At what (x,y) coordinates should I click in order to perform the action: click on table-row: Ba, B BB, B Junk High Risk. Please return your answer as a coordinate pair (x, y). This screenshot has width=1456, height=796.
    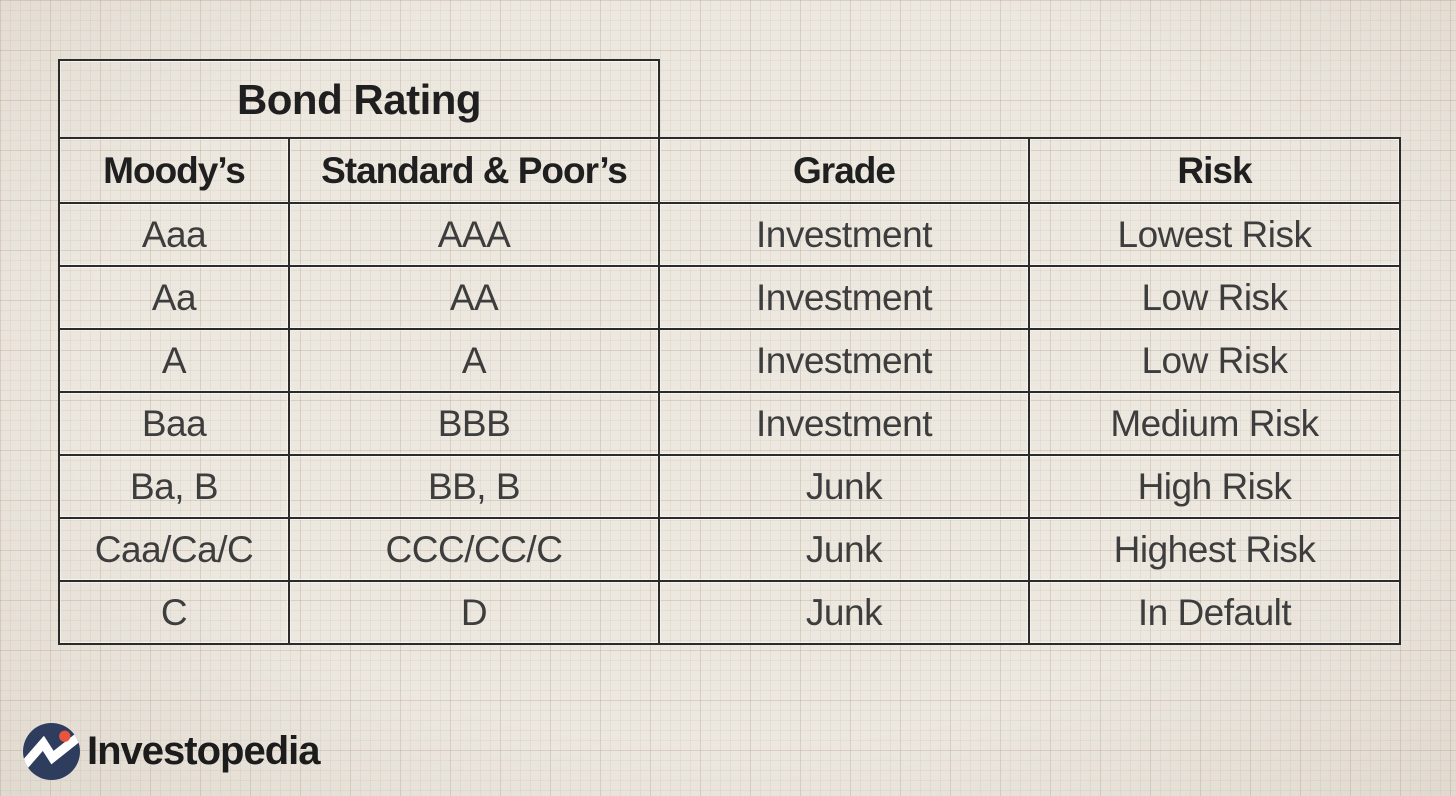
    Looking at the image, I should click on (729, 486).